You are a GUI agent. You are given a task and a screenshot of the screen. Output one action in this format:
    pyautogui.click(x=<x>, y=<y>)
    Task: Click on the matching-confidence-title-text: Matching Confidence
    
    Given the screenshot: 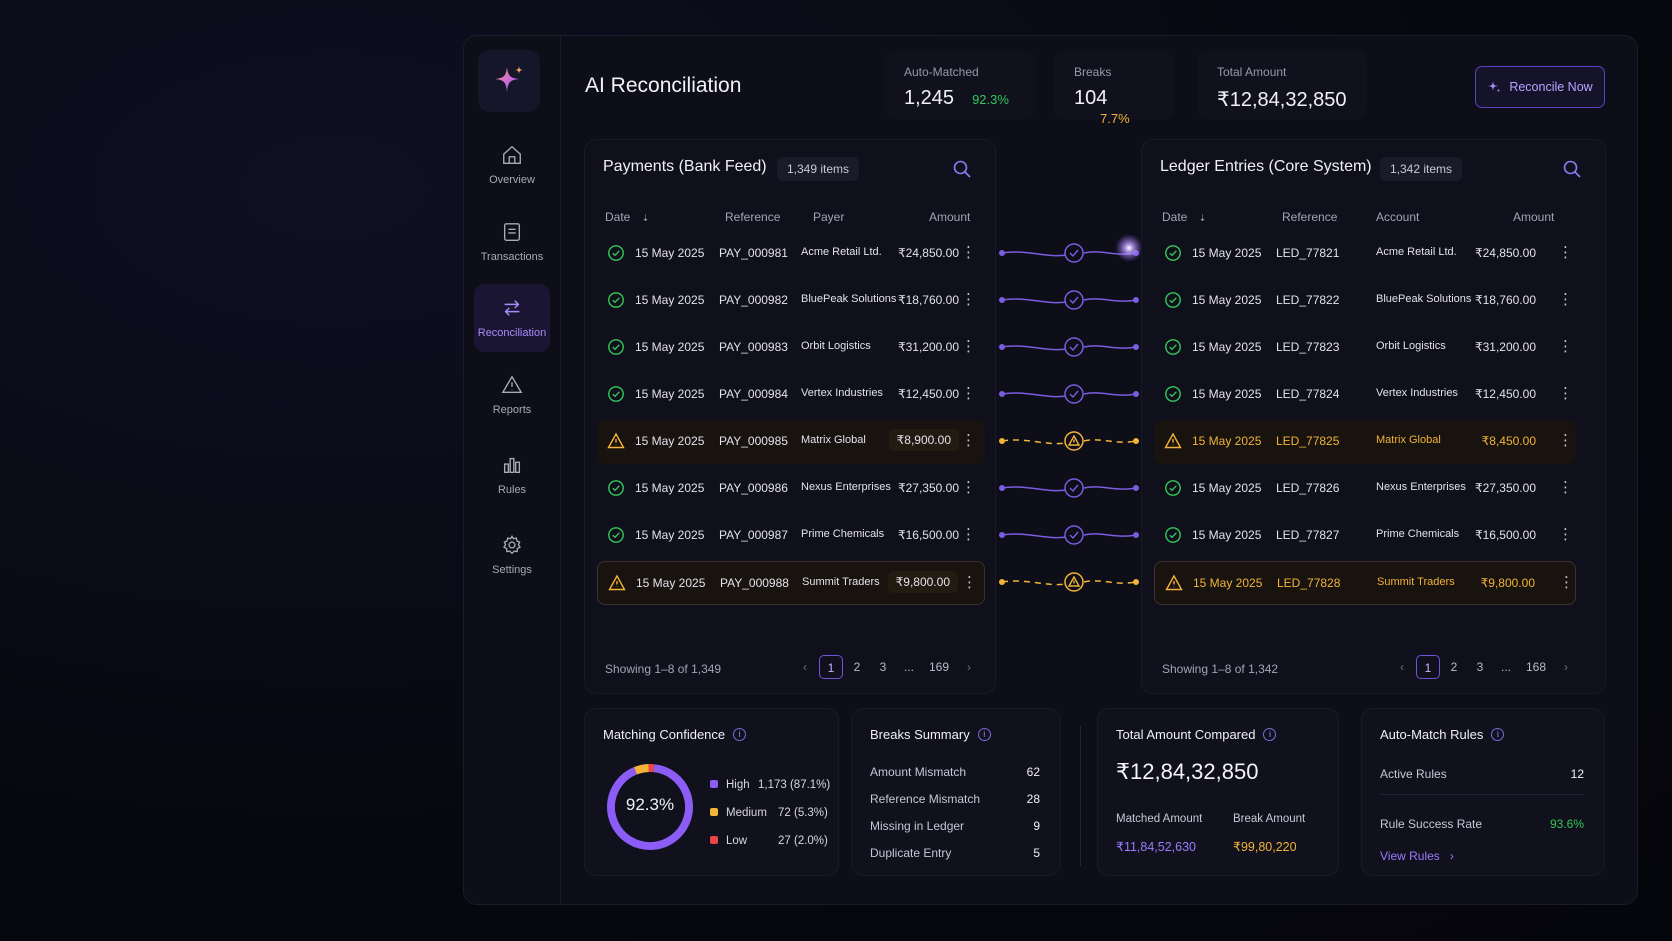 What is the action you would take?
    pyautogui.click(x=664, y=734)
    